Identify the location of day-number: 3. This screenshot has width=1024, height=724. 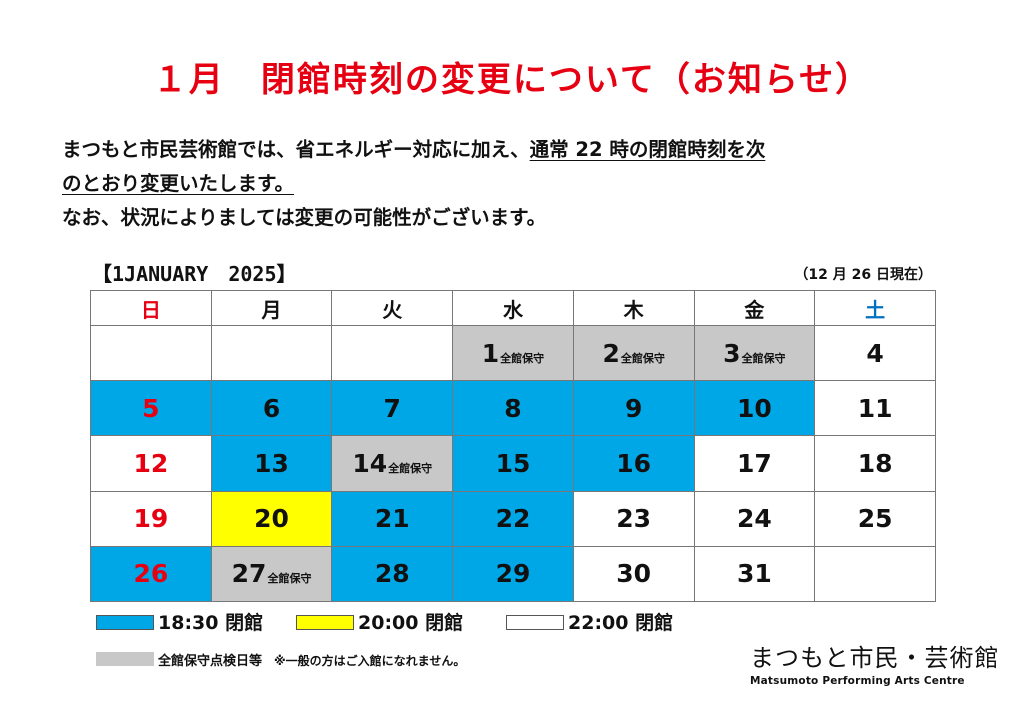
(732, 353).